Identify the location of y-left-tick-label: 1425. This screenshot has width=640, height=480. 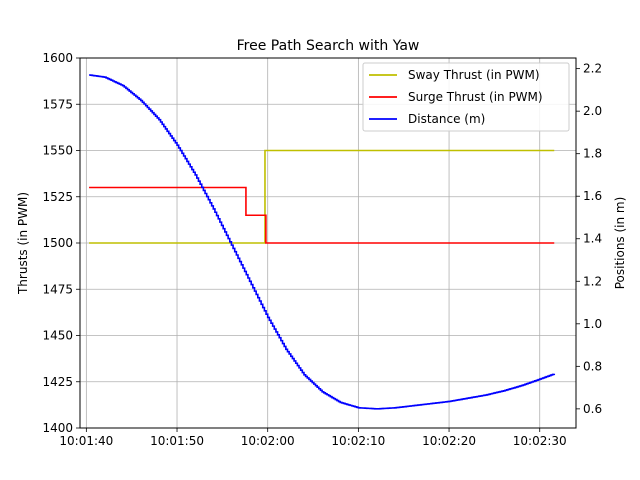
(57, 382).